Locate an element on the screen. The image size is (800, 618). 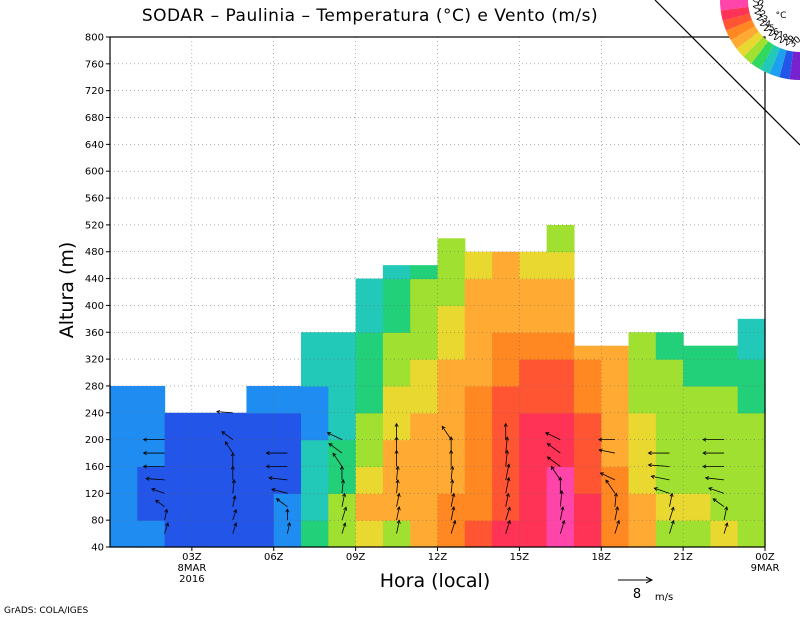
colorbar-label: 25 is located at coordinates (768, 29).